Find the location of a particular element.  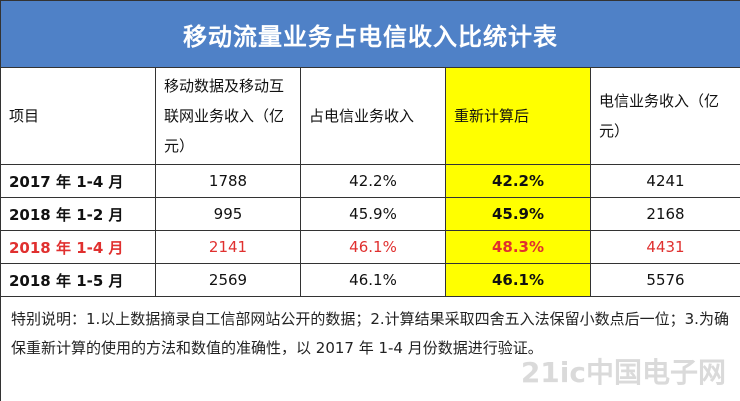

cell: 2018 年 1-5 月 is located at coordinates (78, 280).